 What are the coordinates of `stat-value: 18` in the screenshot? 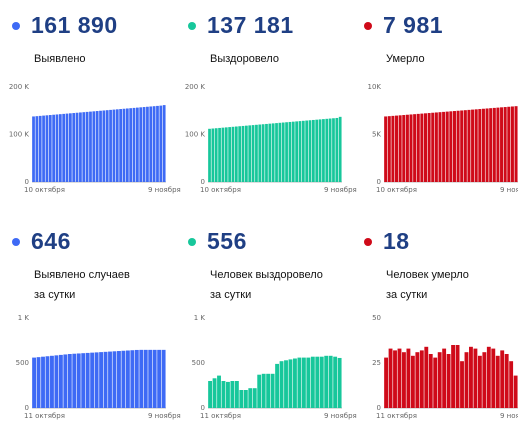 It's located at (396, 241).